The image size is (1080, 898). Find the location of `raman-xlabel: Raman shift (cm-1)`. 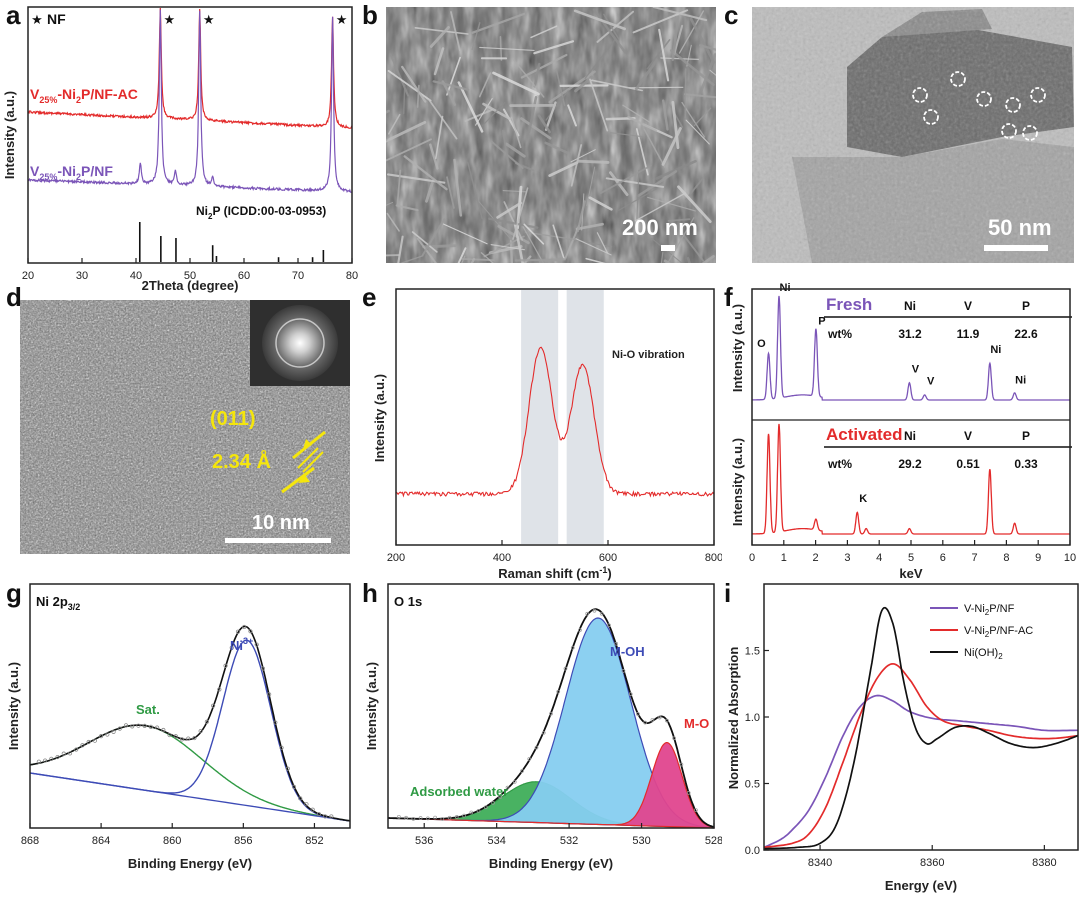

raman-xlabel: Raman shift (cm-1) is located at coordinates (555, 573).